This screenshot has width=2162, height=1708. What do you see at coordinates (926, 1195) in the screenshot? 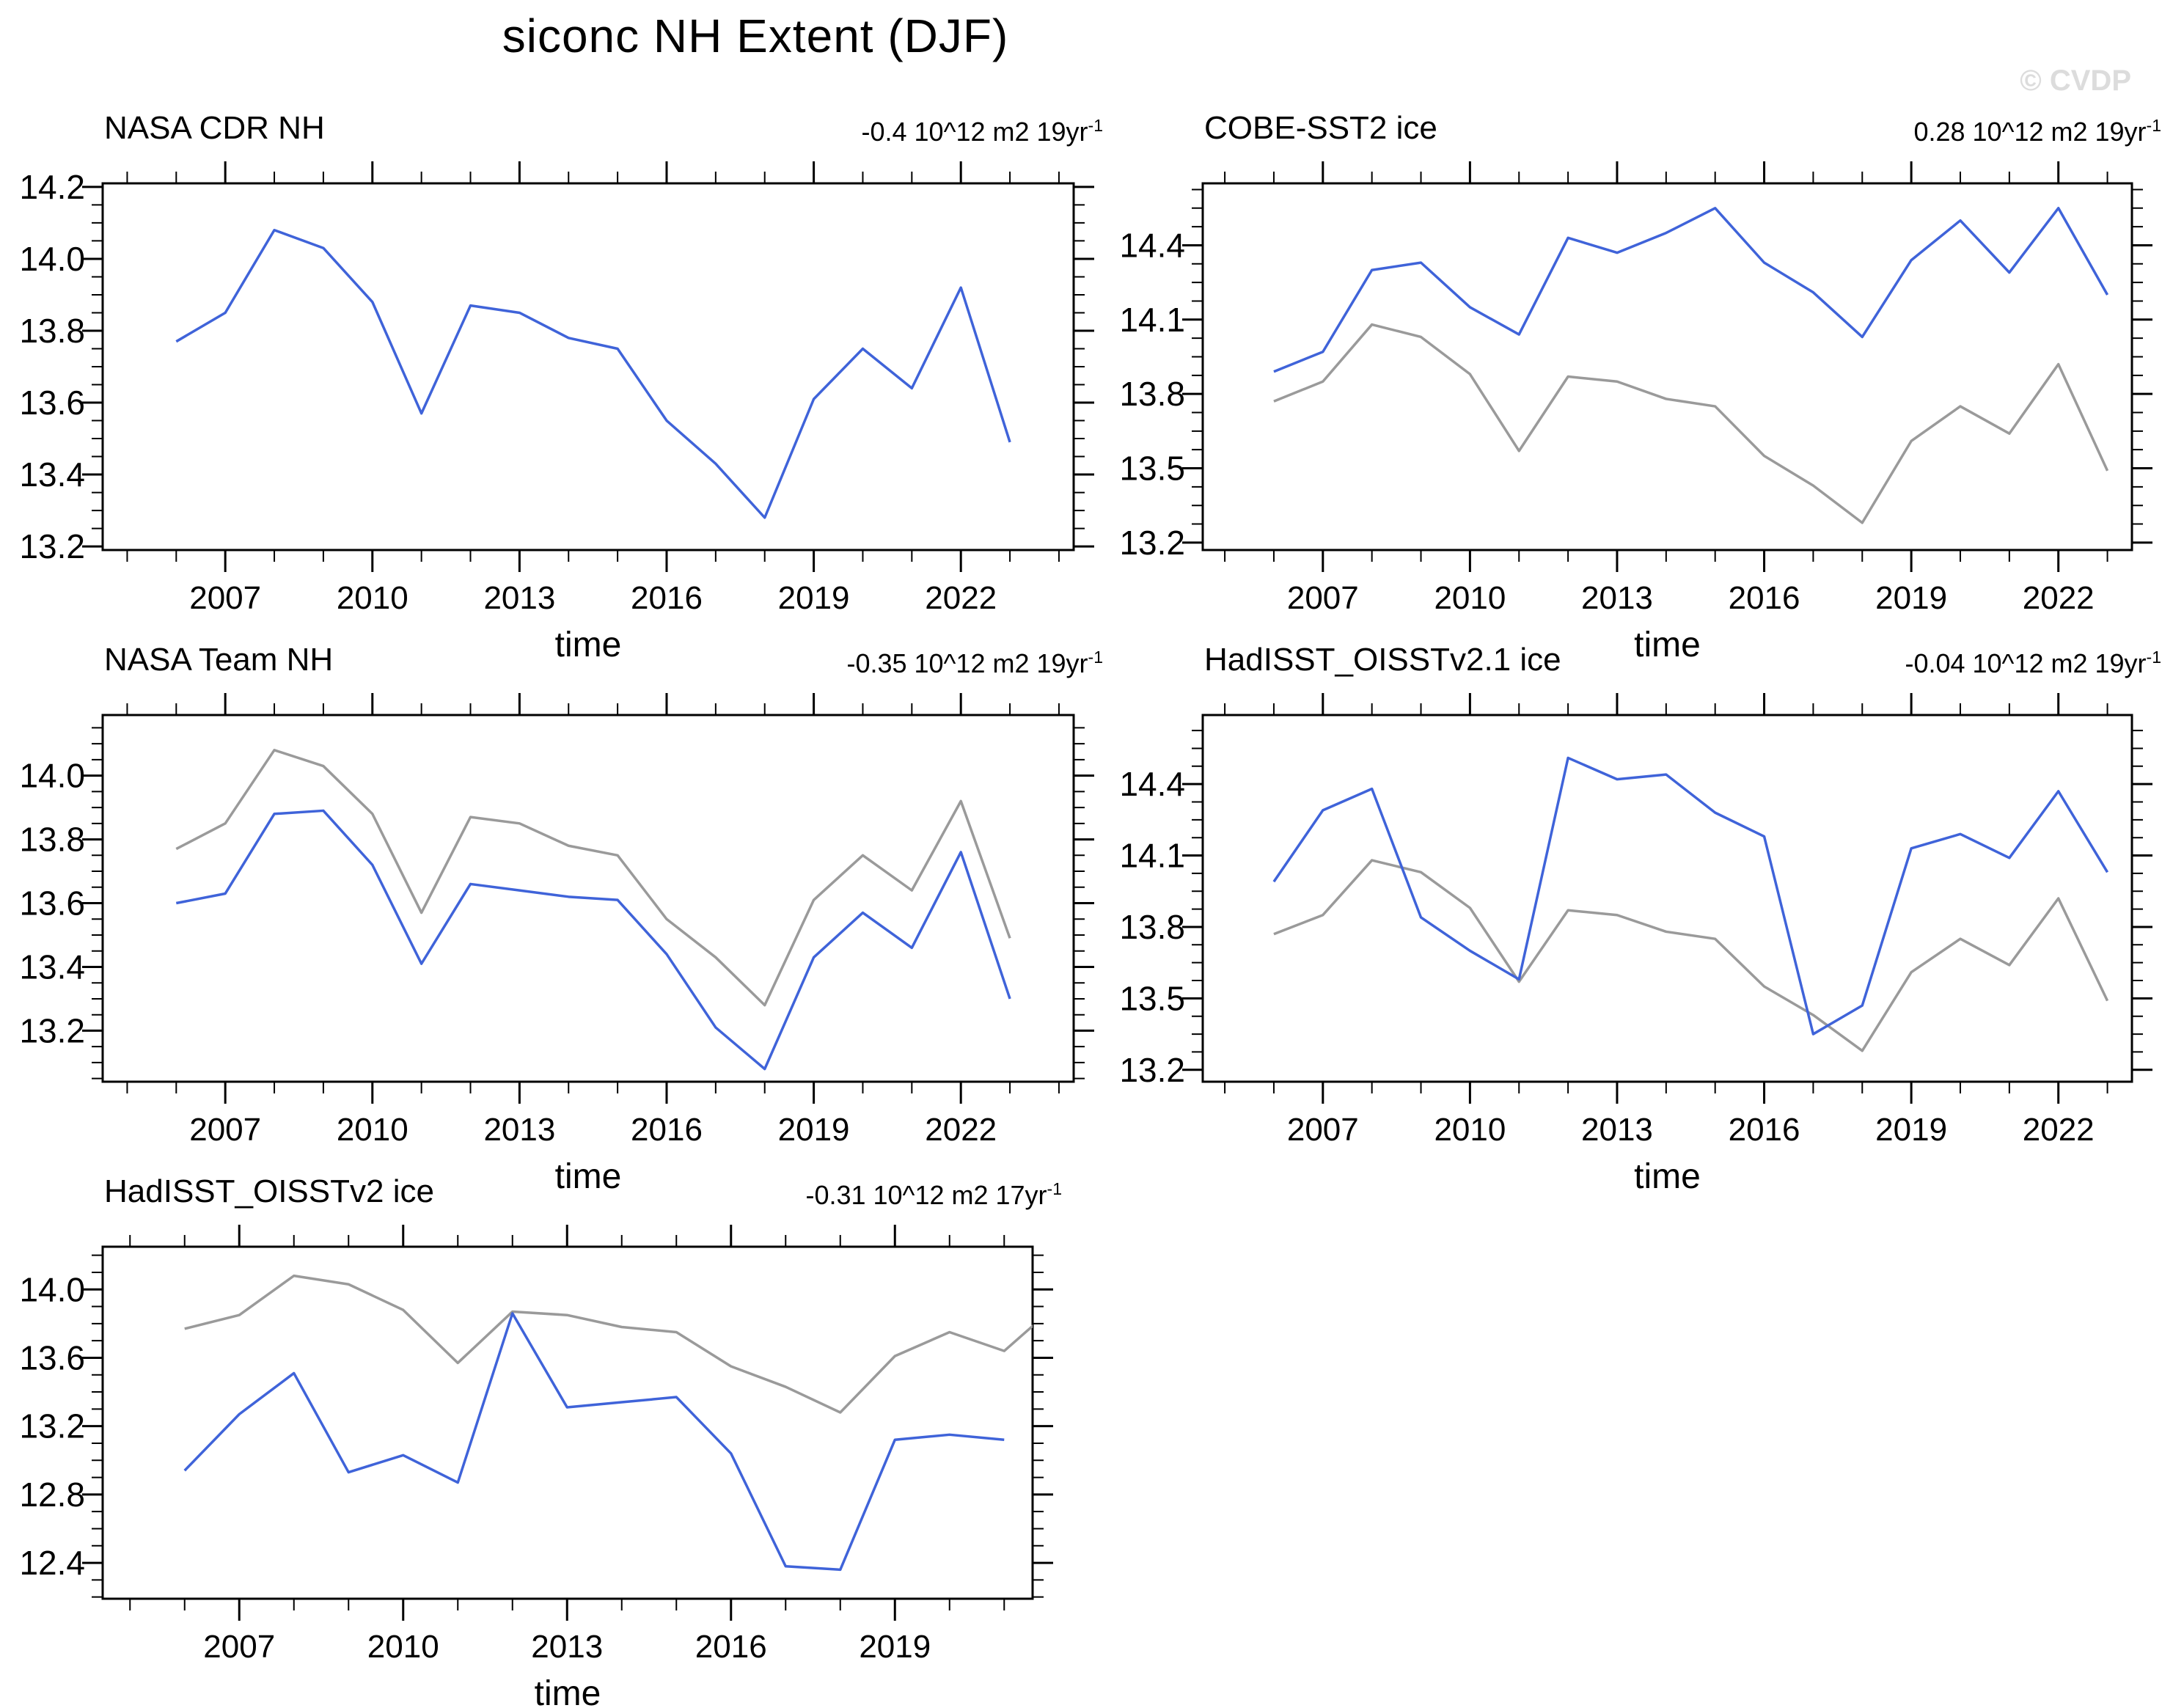
I see `trend-value: -0.31 10^12 m2 17yr` at bounding box center [926, 1195].